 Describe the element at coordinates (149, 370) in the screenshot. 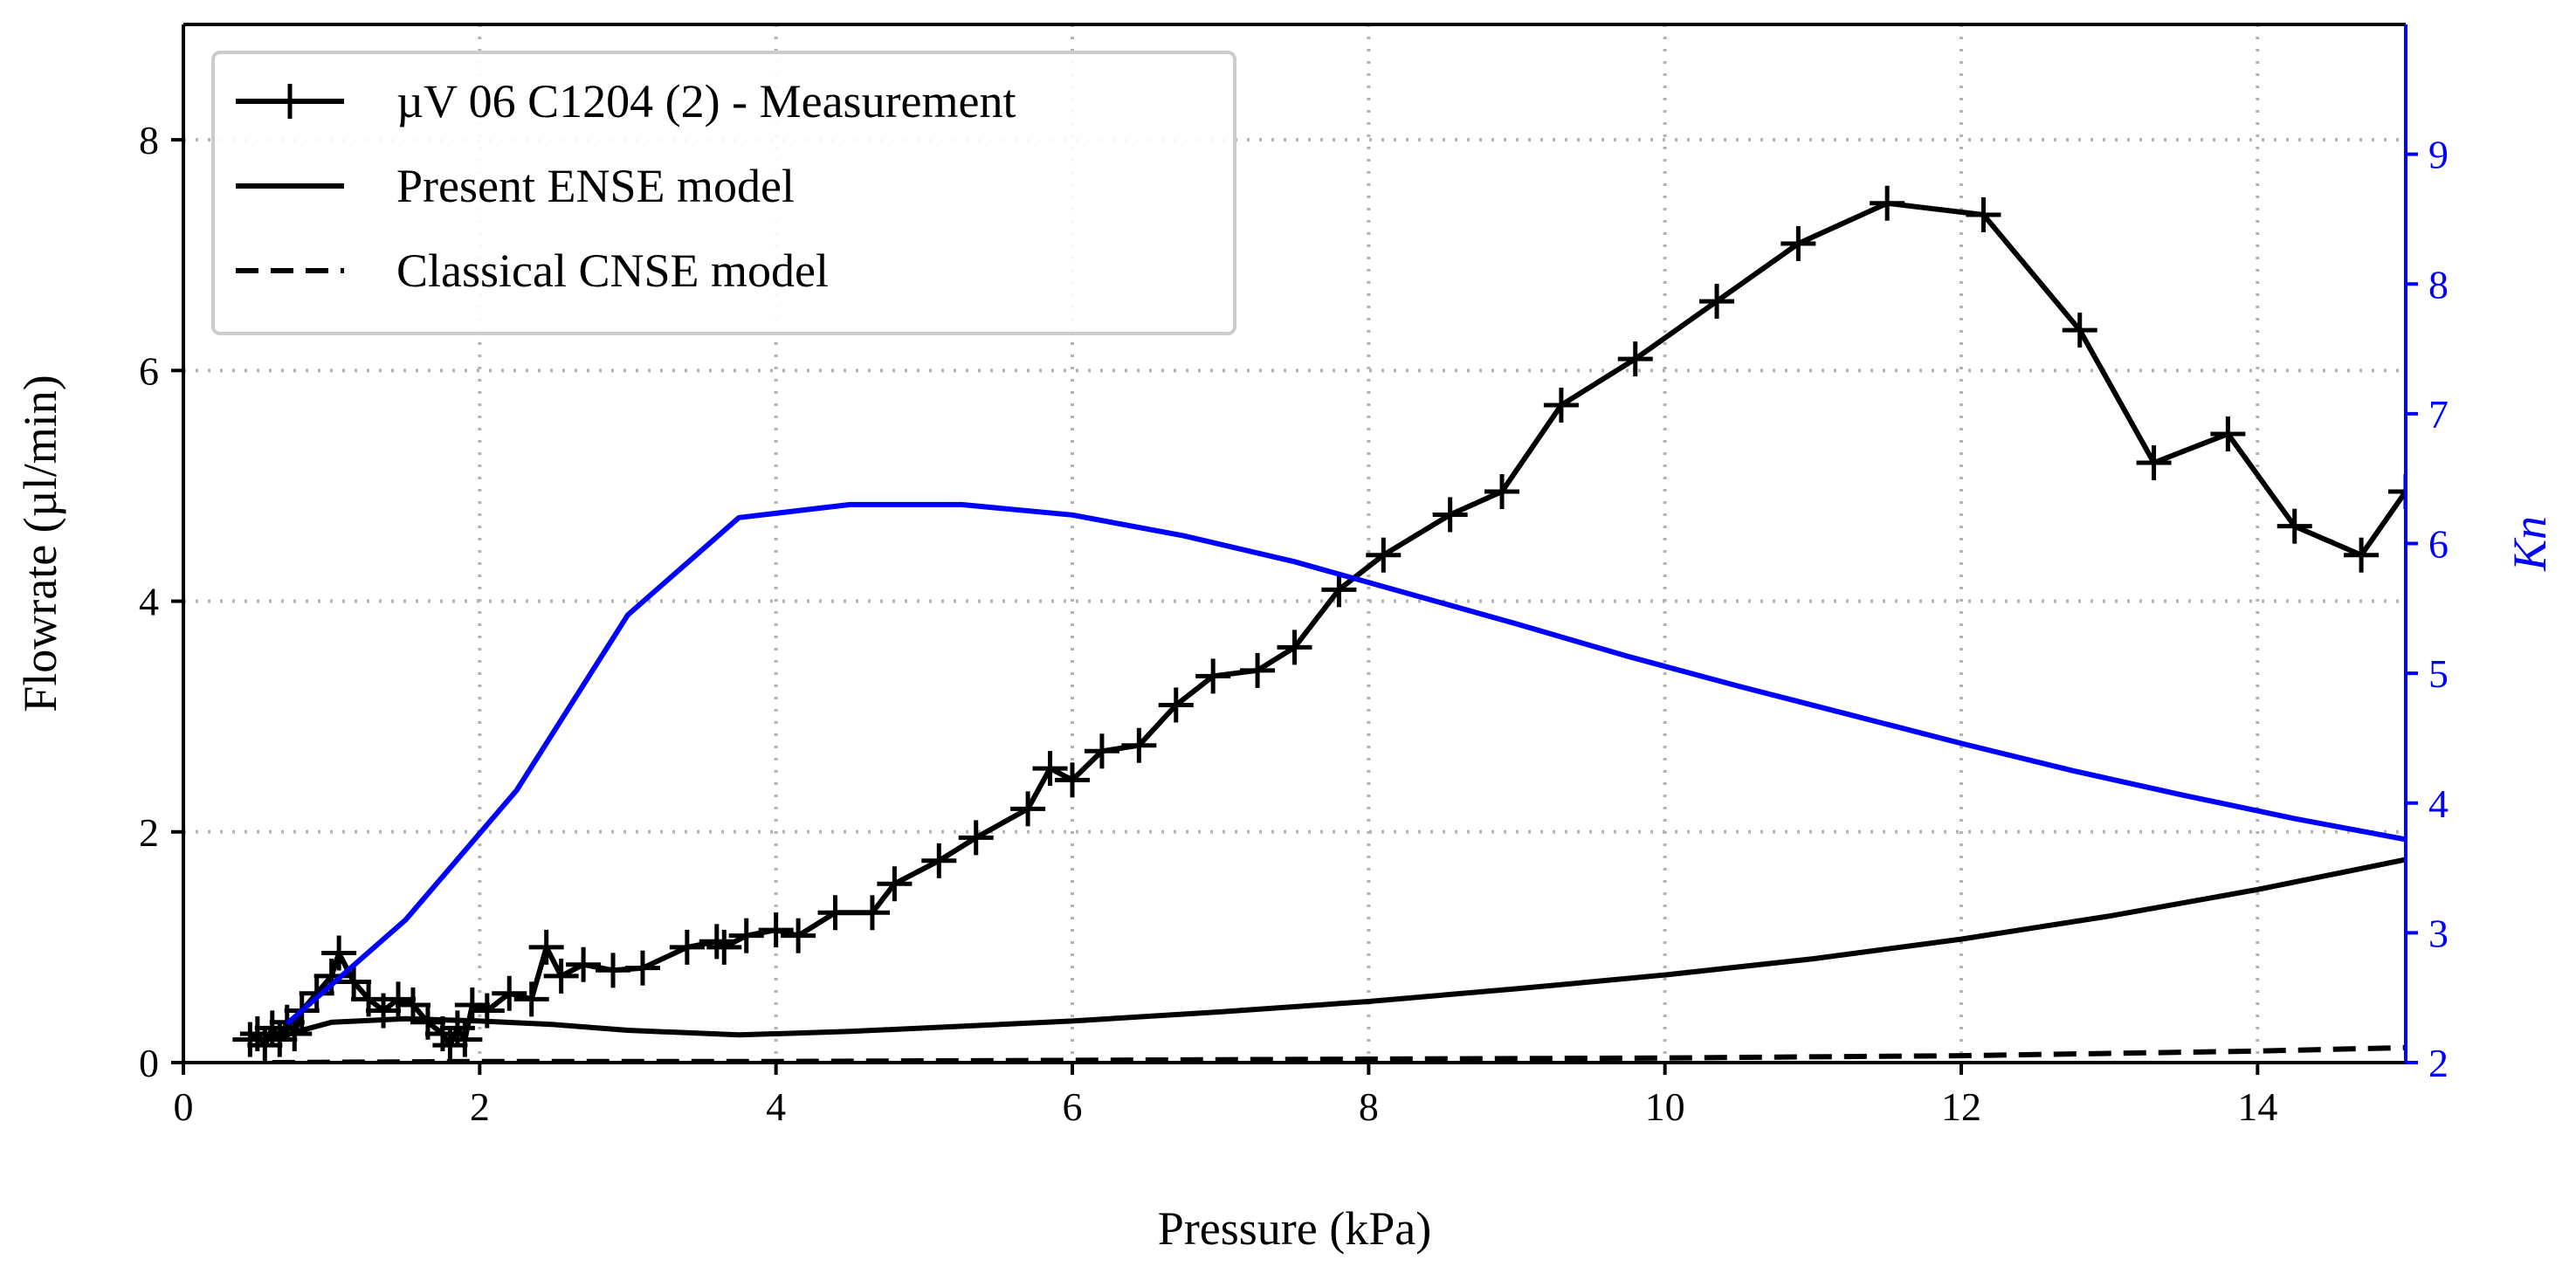

I see `y-tick-label: 6` at that location.